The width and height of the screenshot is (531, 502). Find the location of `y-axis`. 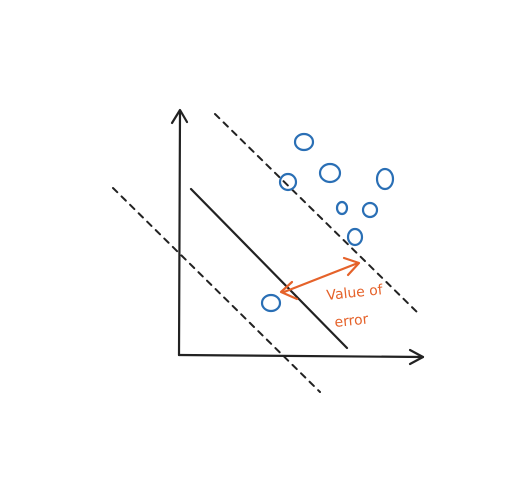

y-axis is located at coordinates (179, 233).